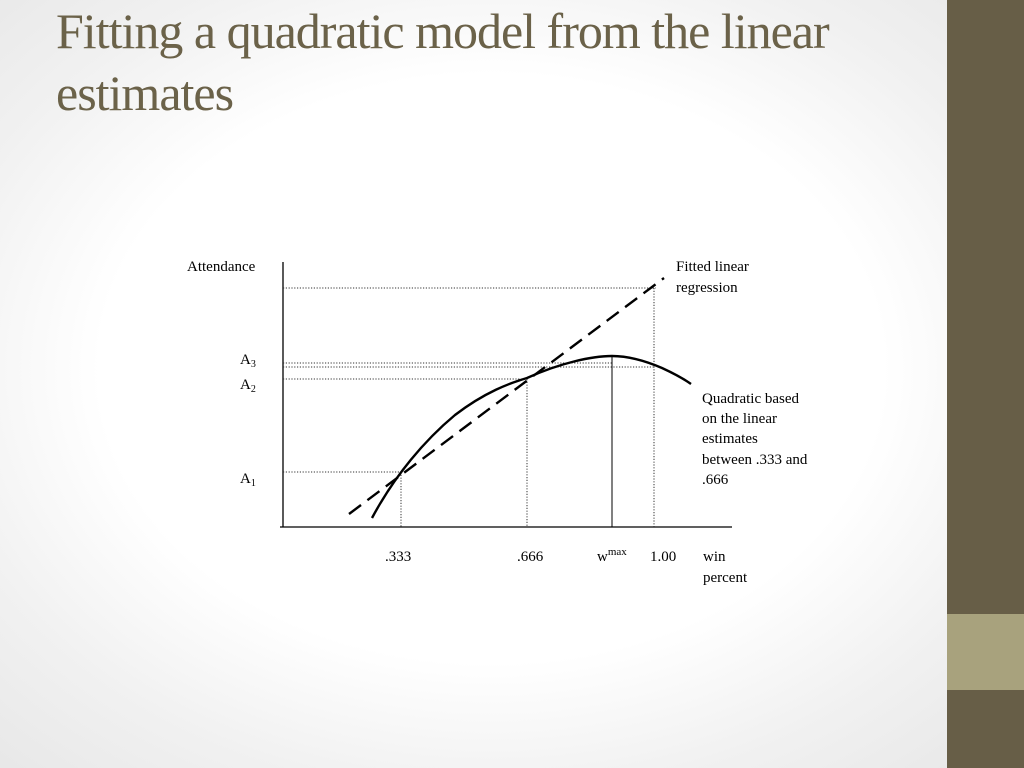 The height and width of the screenshot is (768, 1024). Describe the element at coordinates (730, 439) in the screenshot. I see `quadratic-annotation-line3: estimates` at that location.